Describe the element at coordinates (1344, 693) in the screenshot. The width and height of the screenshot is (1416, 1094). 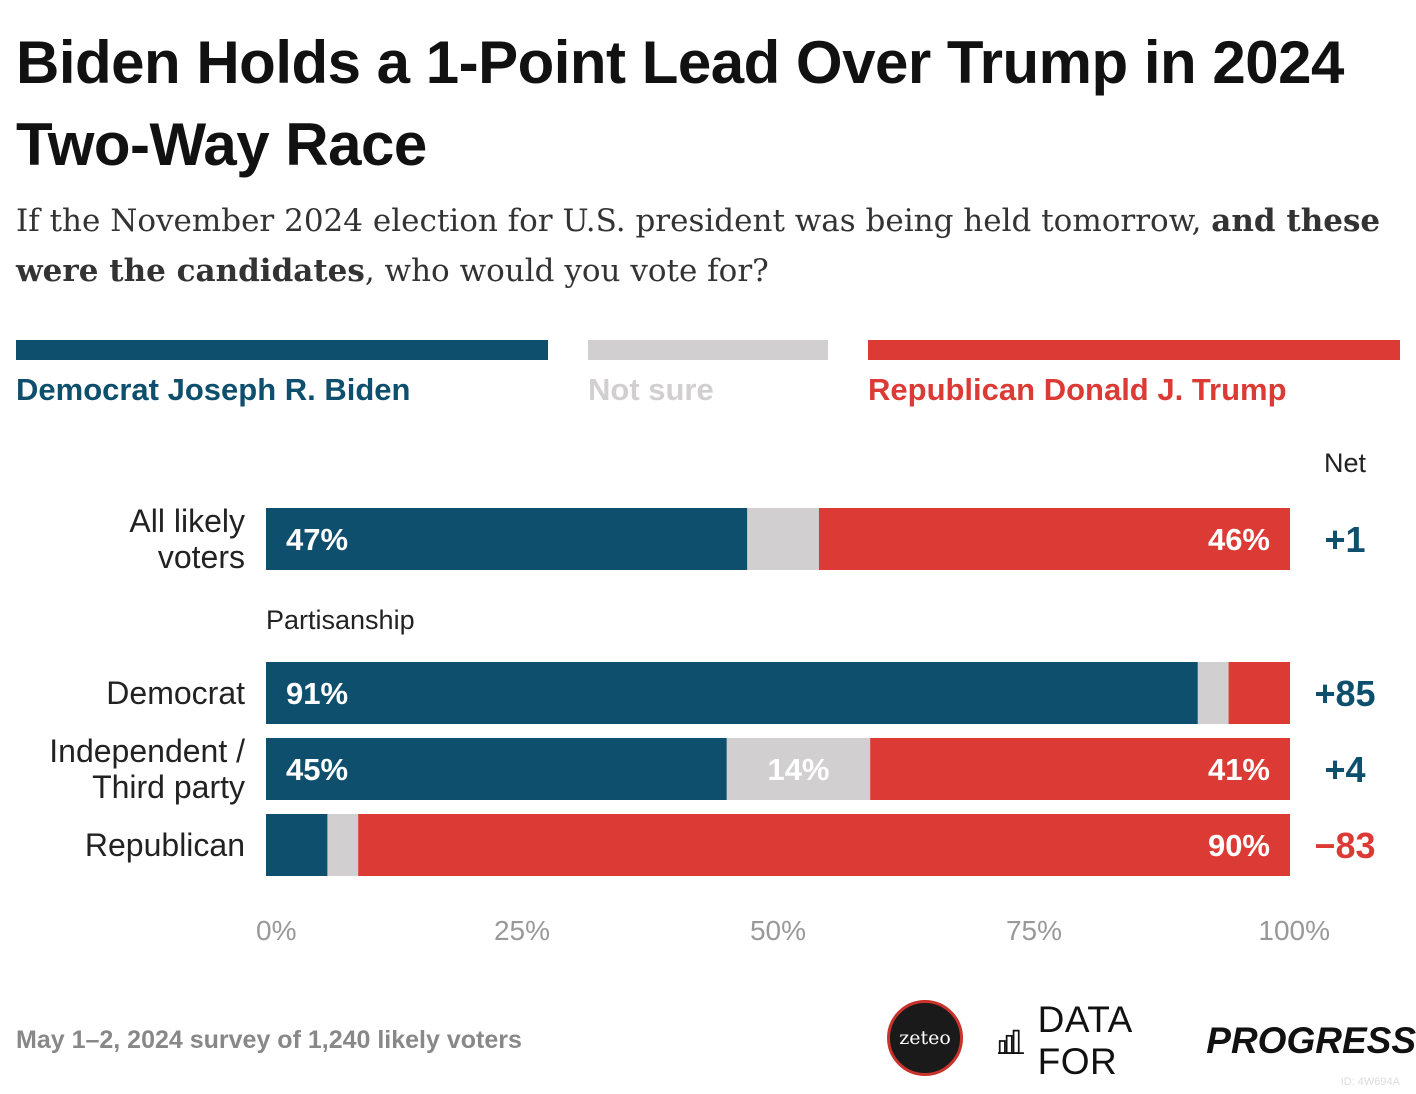
I see `net-value: +85` at that location.